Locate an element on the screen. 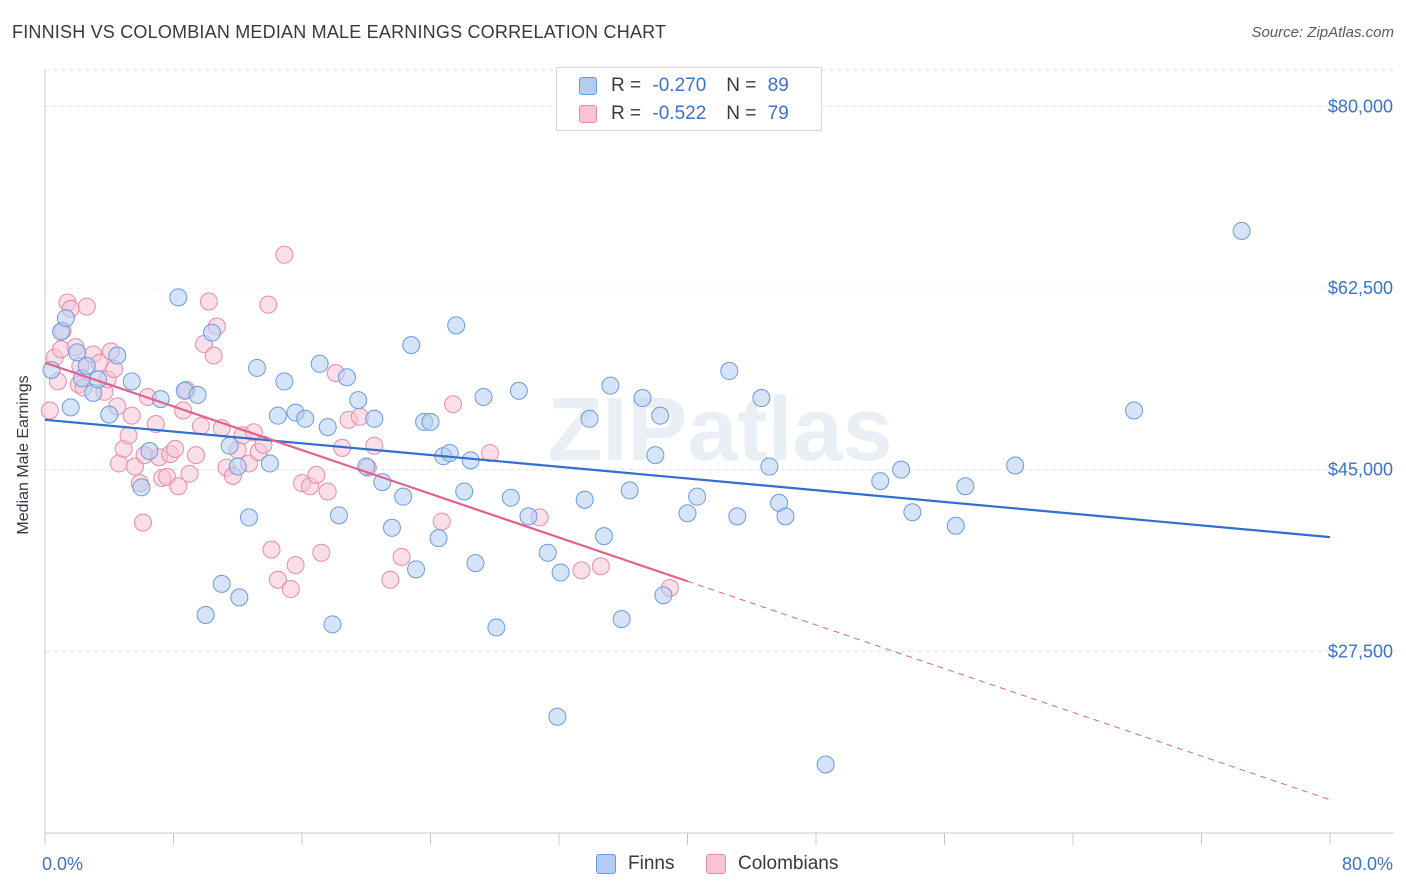  r-value: -0.522 is located at coordinates (679, 113).